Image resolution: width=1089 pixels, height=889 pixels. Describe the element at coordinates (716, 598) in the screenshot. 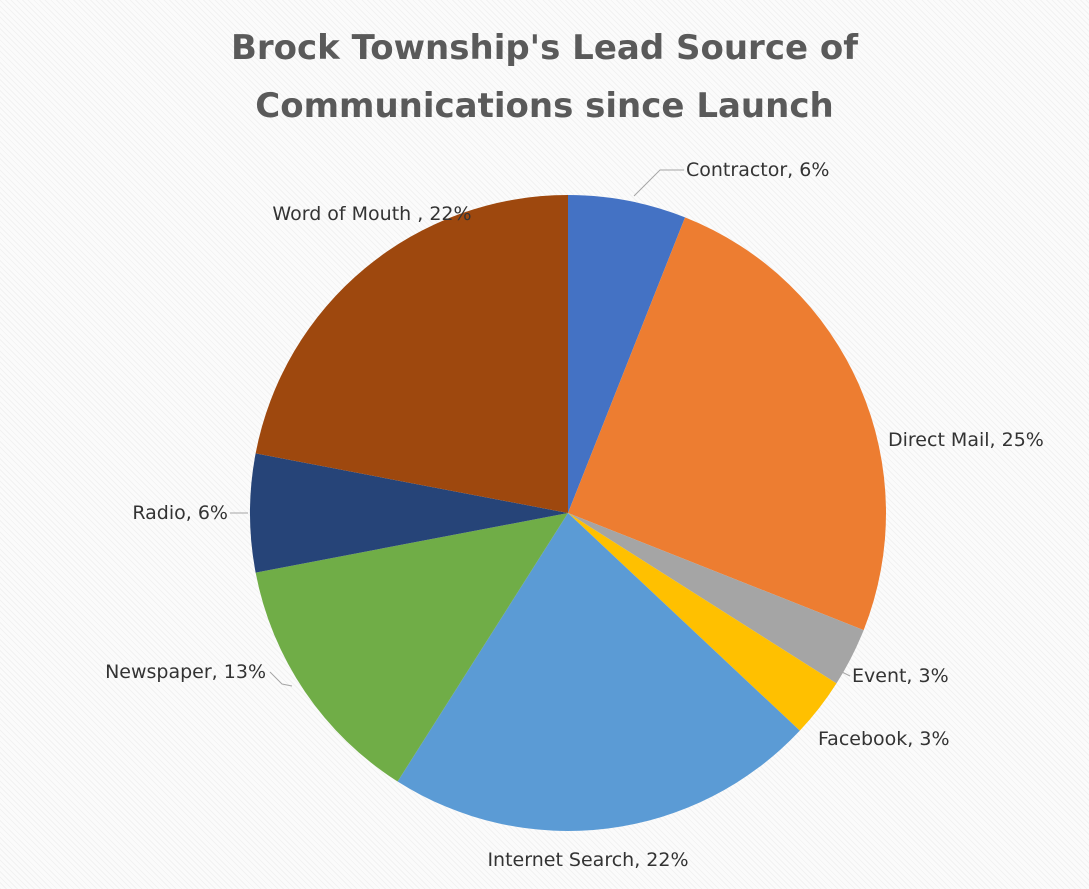

I see `pie-slice-event` at that location.